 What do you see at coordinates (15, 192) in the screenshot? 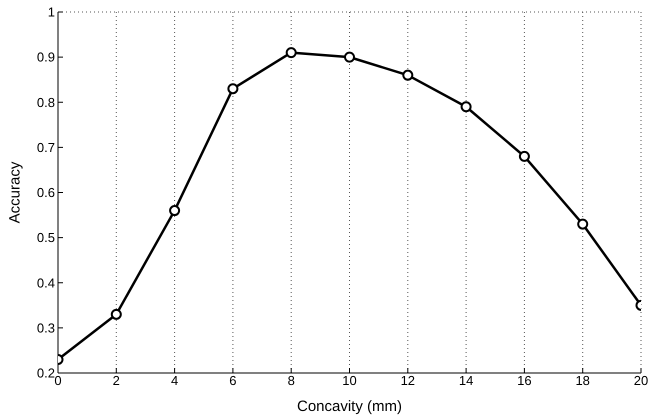
I see `y-axis-title: Accuracy` at bounding box center [15, 192].